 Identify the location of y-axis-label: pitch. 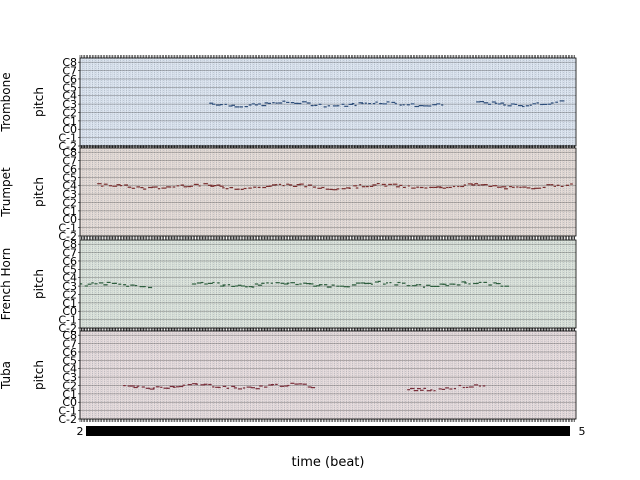
(39, 284).